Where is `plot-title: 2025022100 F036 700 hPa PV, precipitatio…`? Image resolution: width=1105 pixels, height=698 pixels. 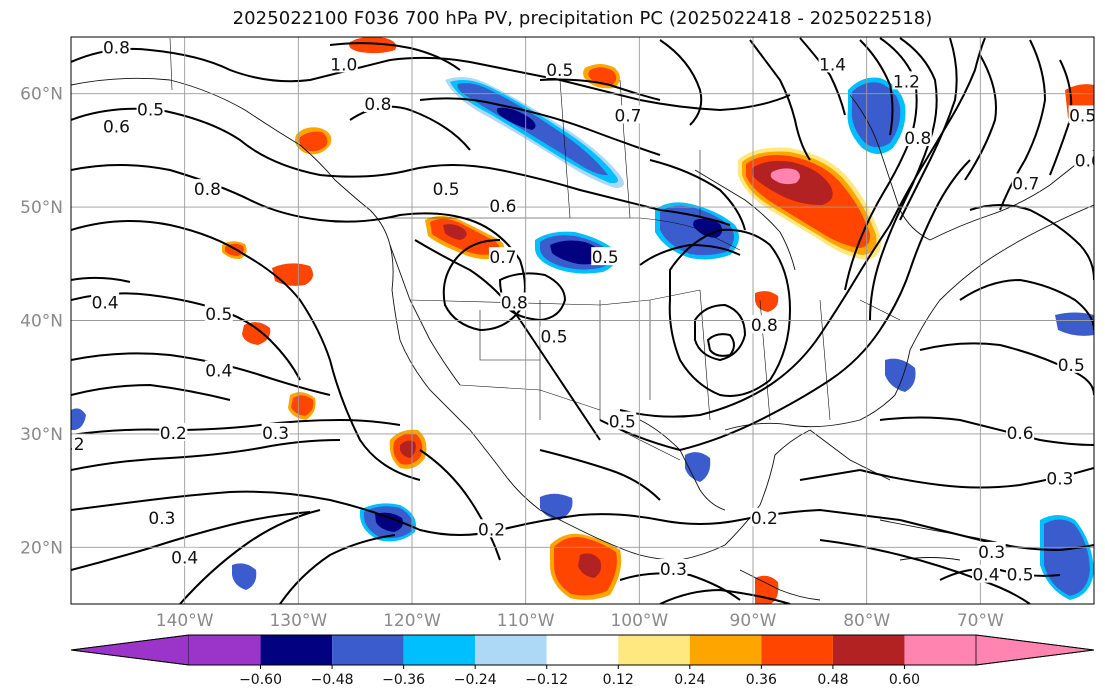
plot-title: 2025022100 F036 700 hPa PV, precipitatio… is located at coordinates (582, 18).